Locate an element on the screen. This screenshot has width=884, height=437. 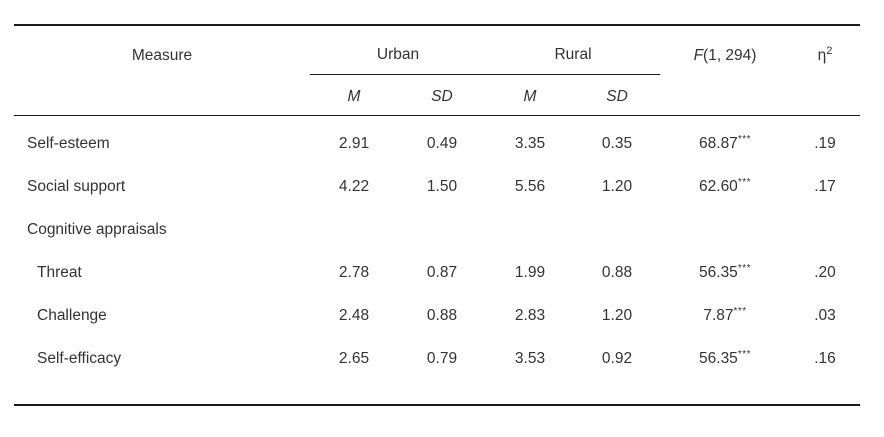
eta-exponent: 2 is located at coordinates (829, 50).